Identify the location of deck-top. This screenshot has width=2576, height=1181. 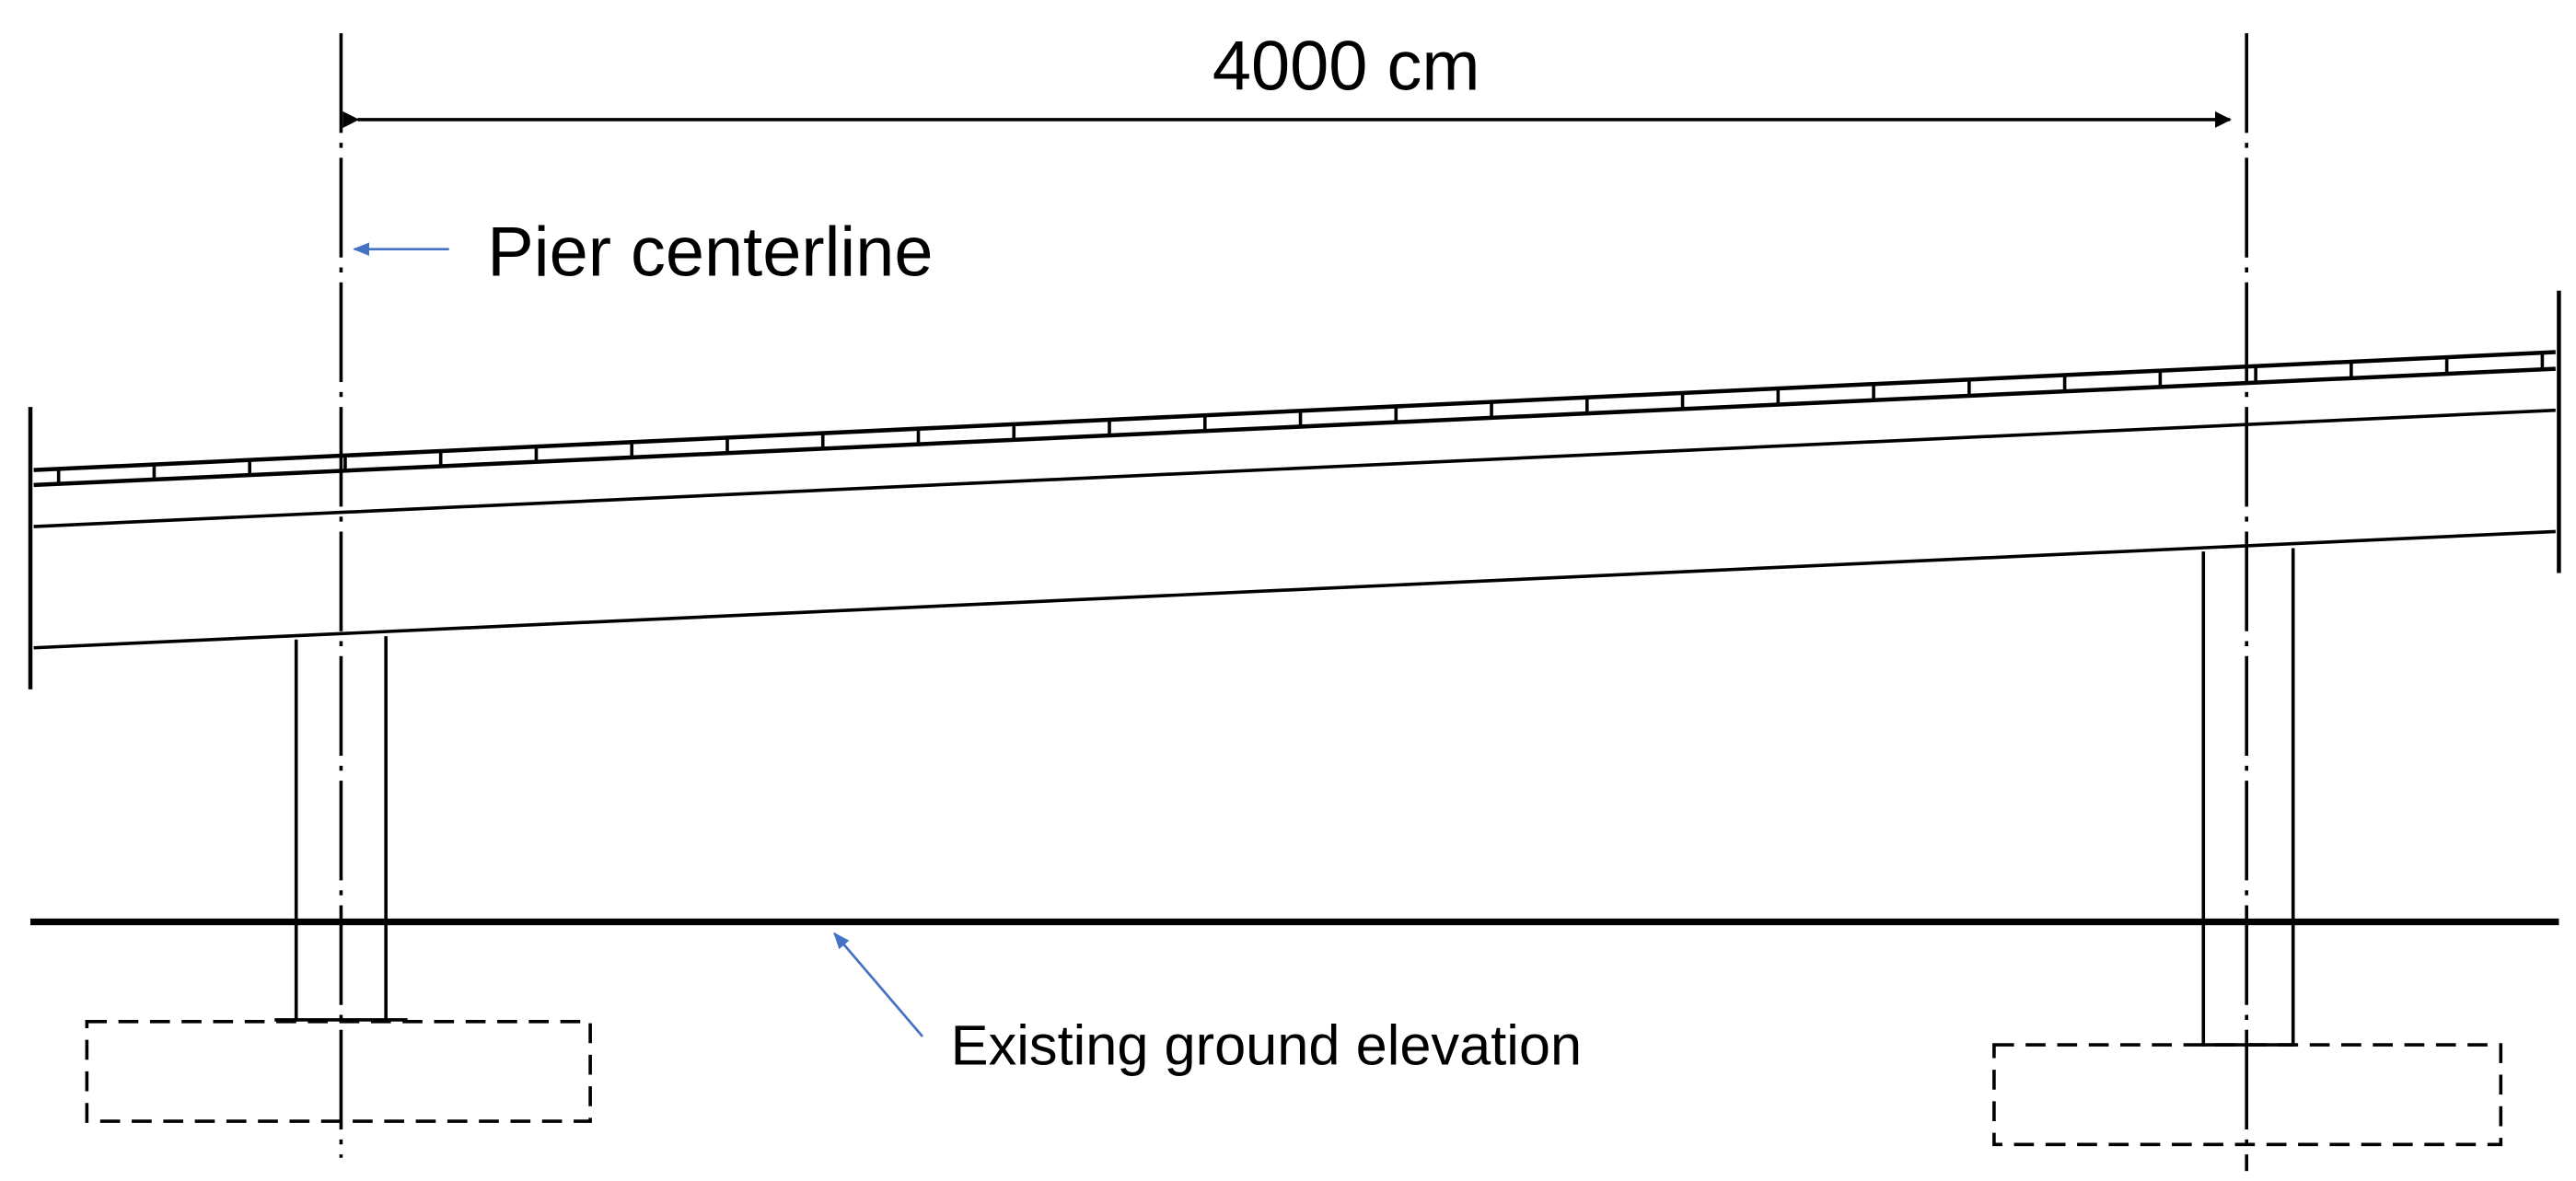
(1294, 468).